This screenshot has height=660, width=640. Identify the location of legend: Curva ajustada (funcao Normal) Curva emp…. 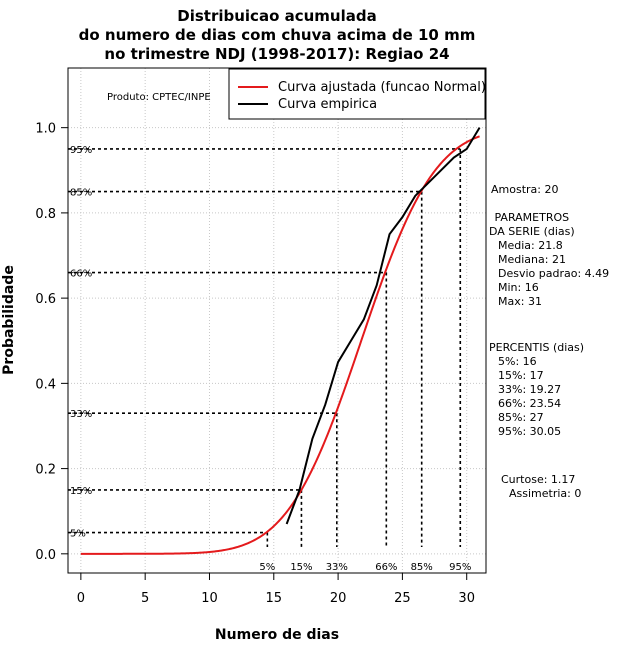
(357, 94).